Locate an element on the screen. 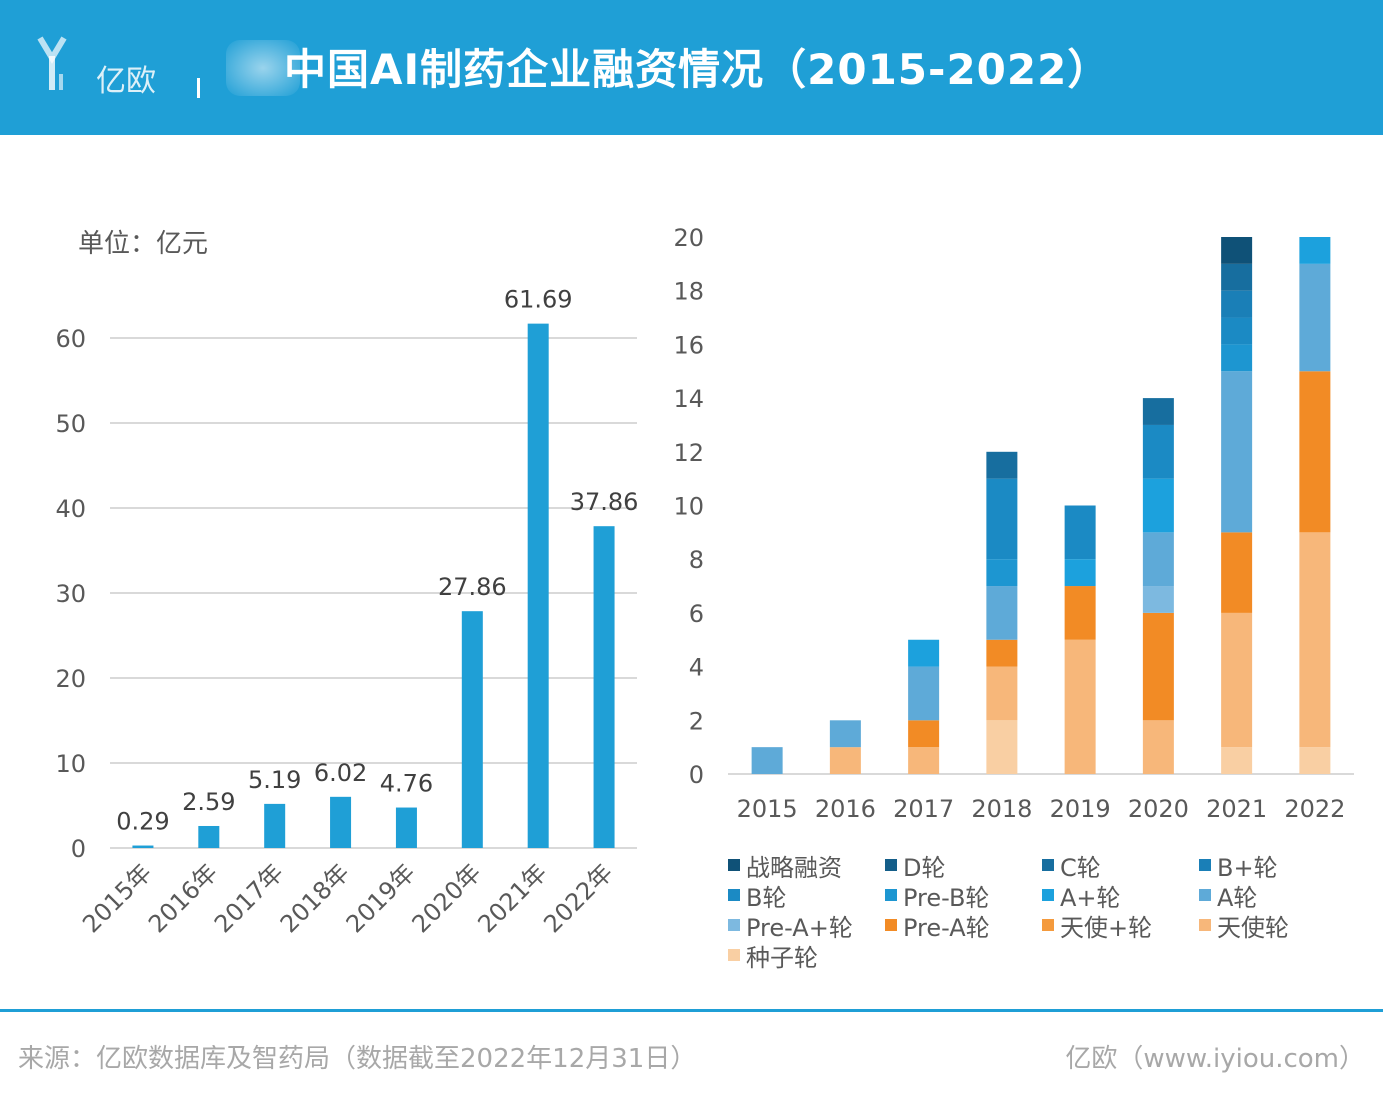 The image size is (1399, 1100). legend-label: 战略融资 is located at coordinates (794, 868).